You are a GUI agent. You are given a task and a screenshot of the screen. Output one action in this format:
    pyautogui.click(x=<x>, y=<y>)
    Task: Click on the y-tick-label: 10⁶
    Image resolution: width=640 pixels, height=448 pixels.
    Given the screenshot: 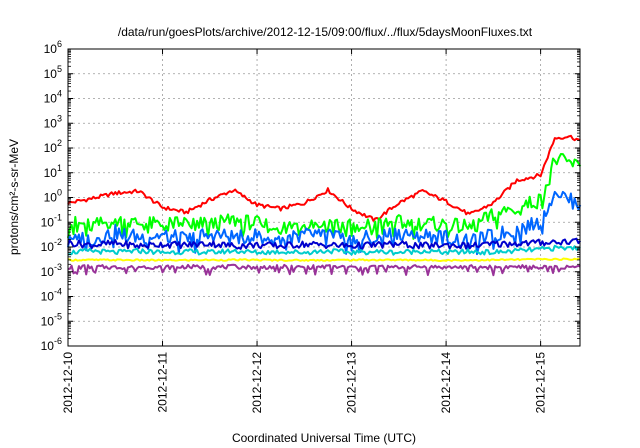 What is the action you would take?
    pyautogui.click(x=53, y=47)
    